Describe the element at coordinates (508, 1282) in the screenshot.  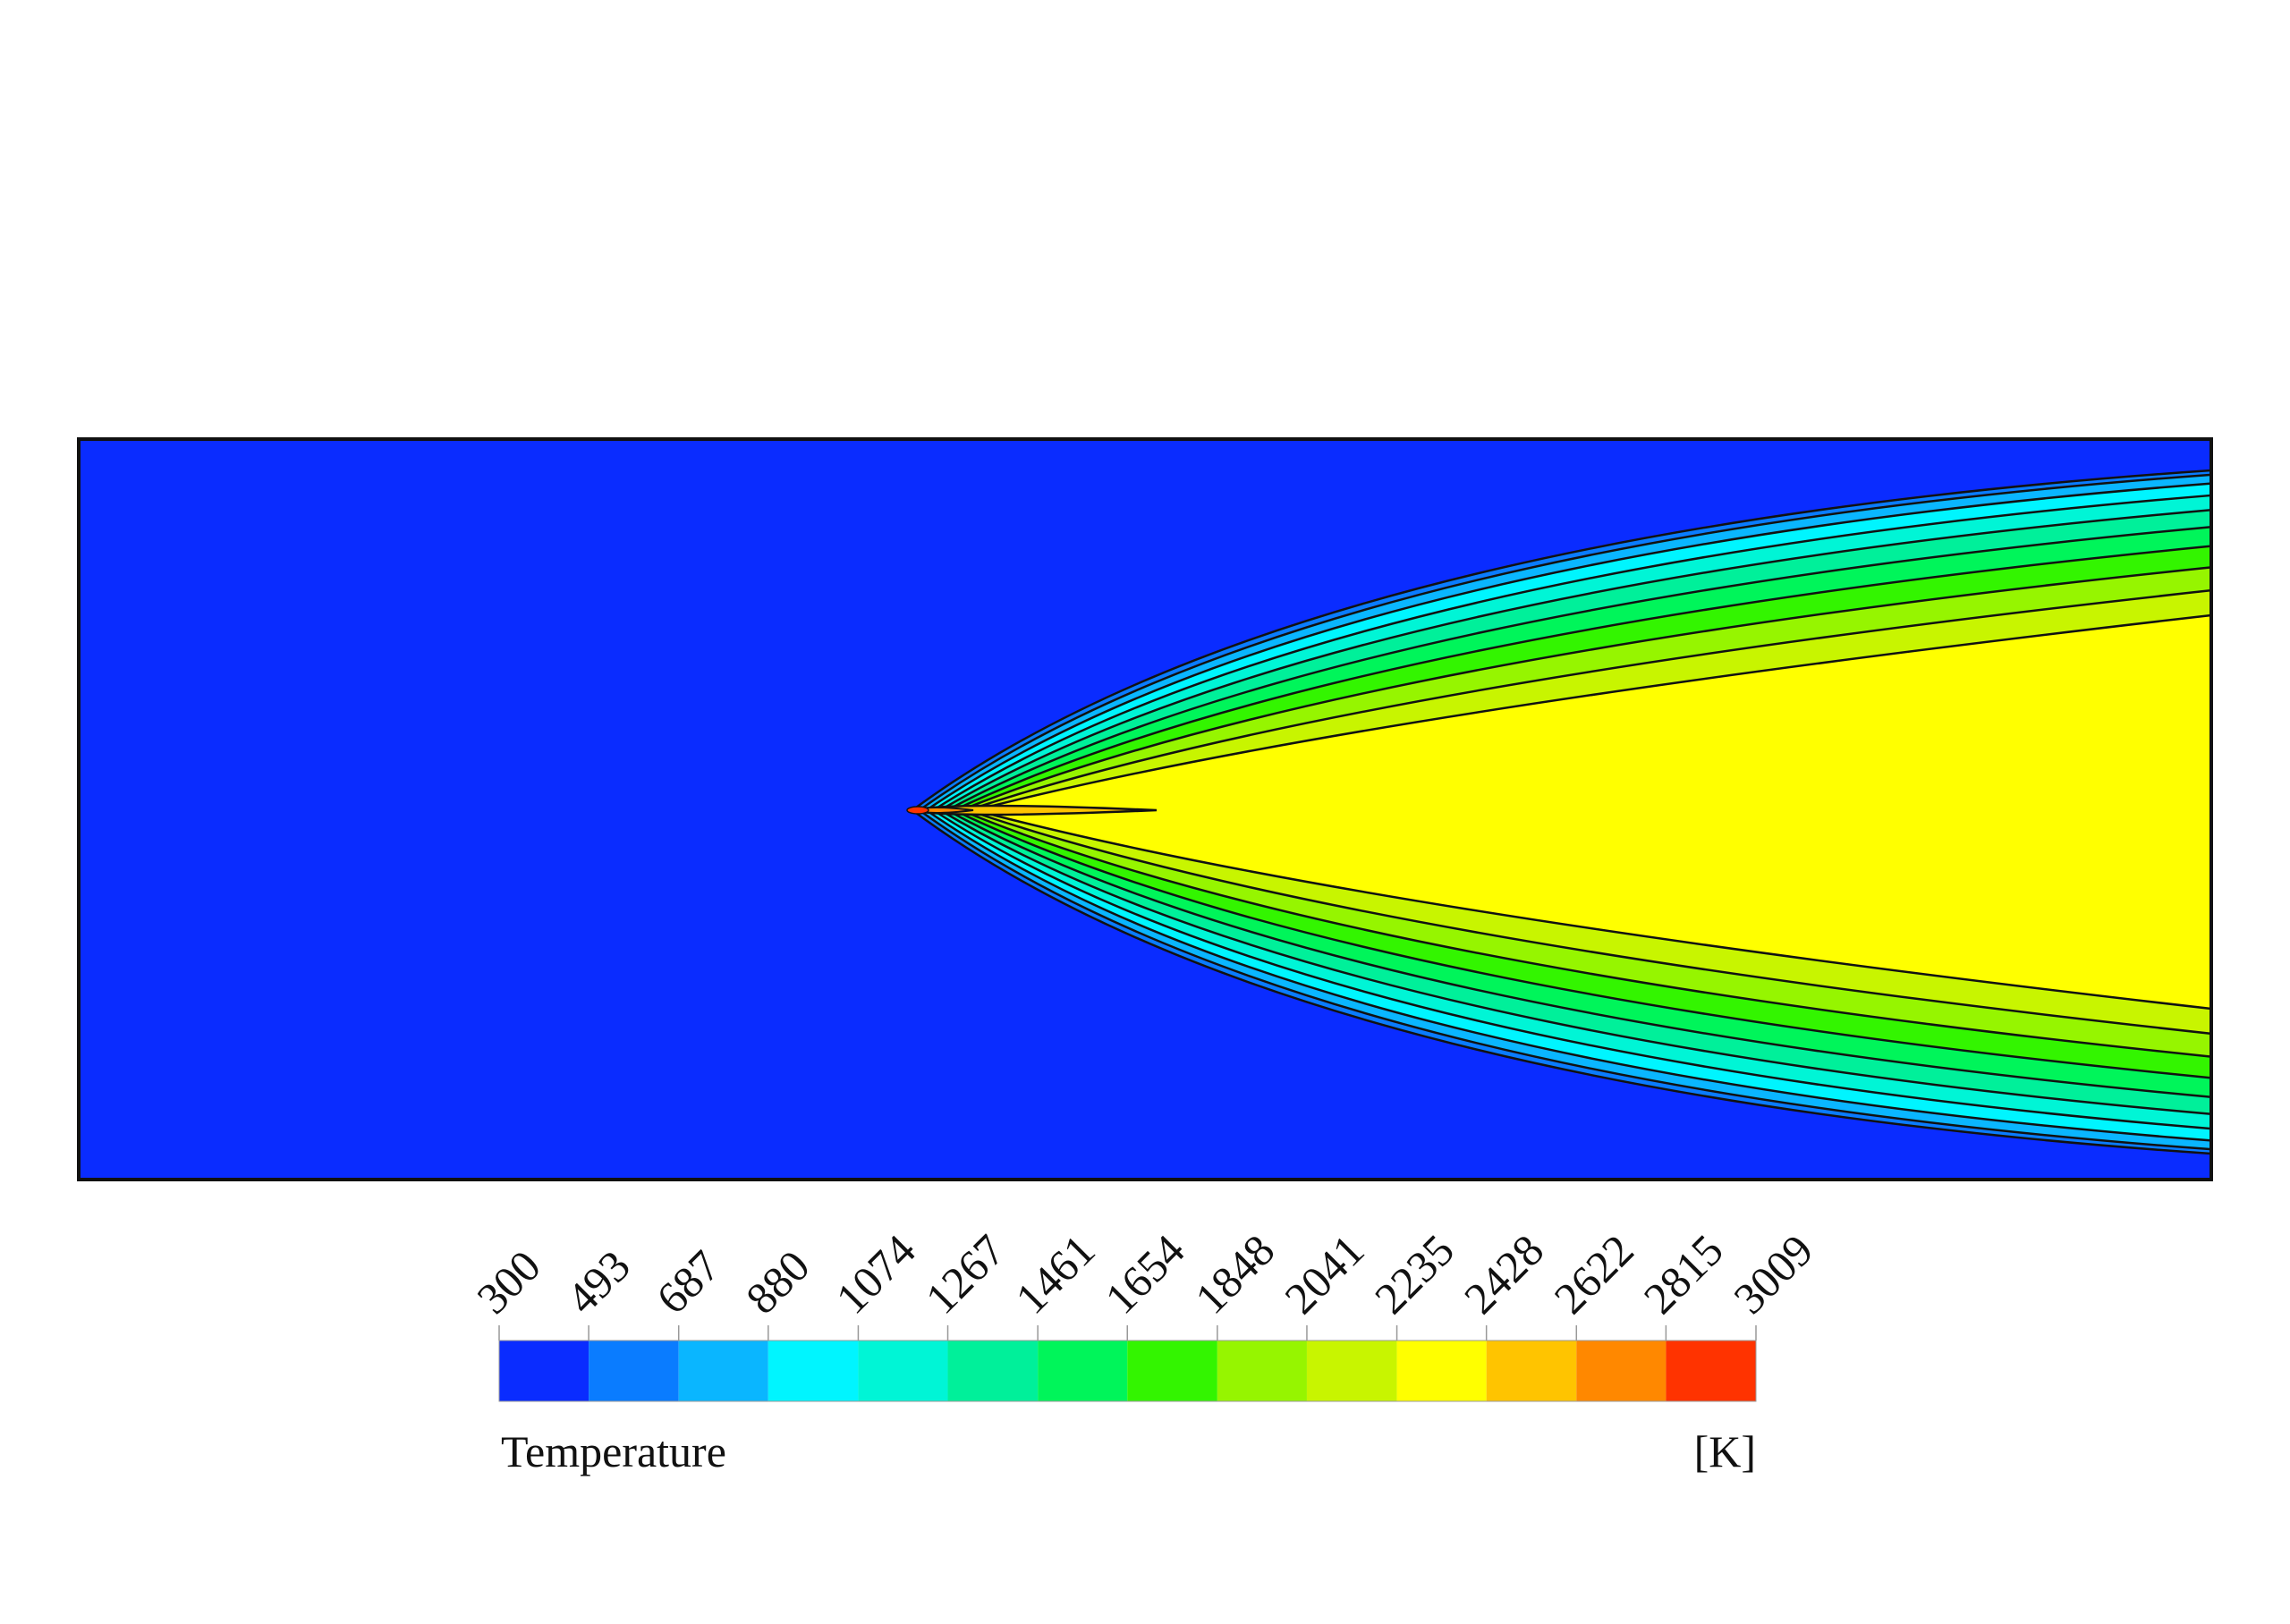
I see `colorbar-tick-label: 300` at that location.